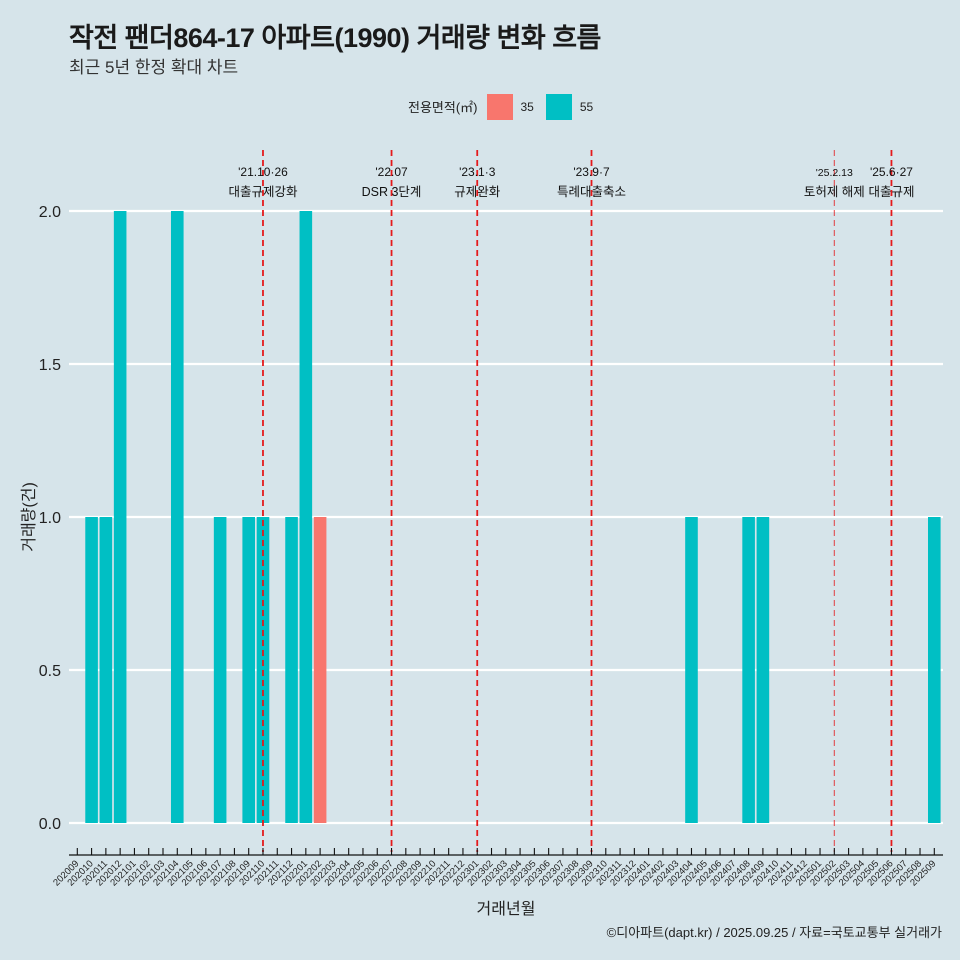  Describe the element at coordinates (263, 192) in the screenshot. I see `event-desc-label: 대출규제강화` at that location.